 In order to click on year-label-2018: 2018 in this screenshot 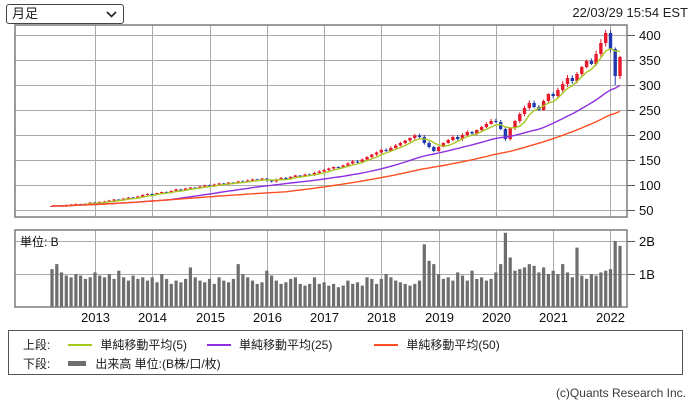, I will do `click(381, 317)`.